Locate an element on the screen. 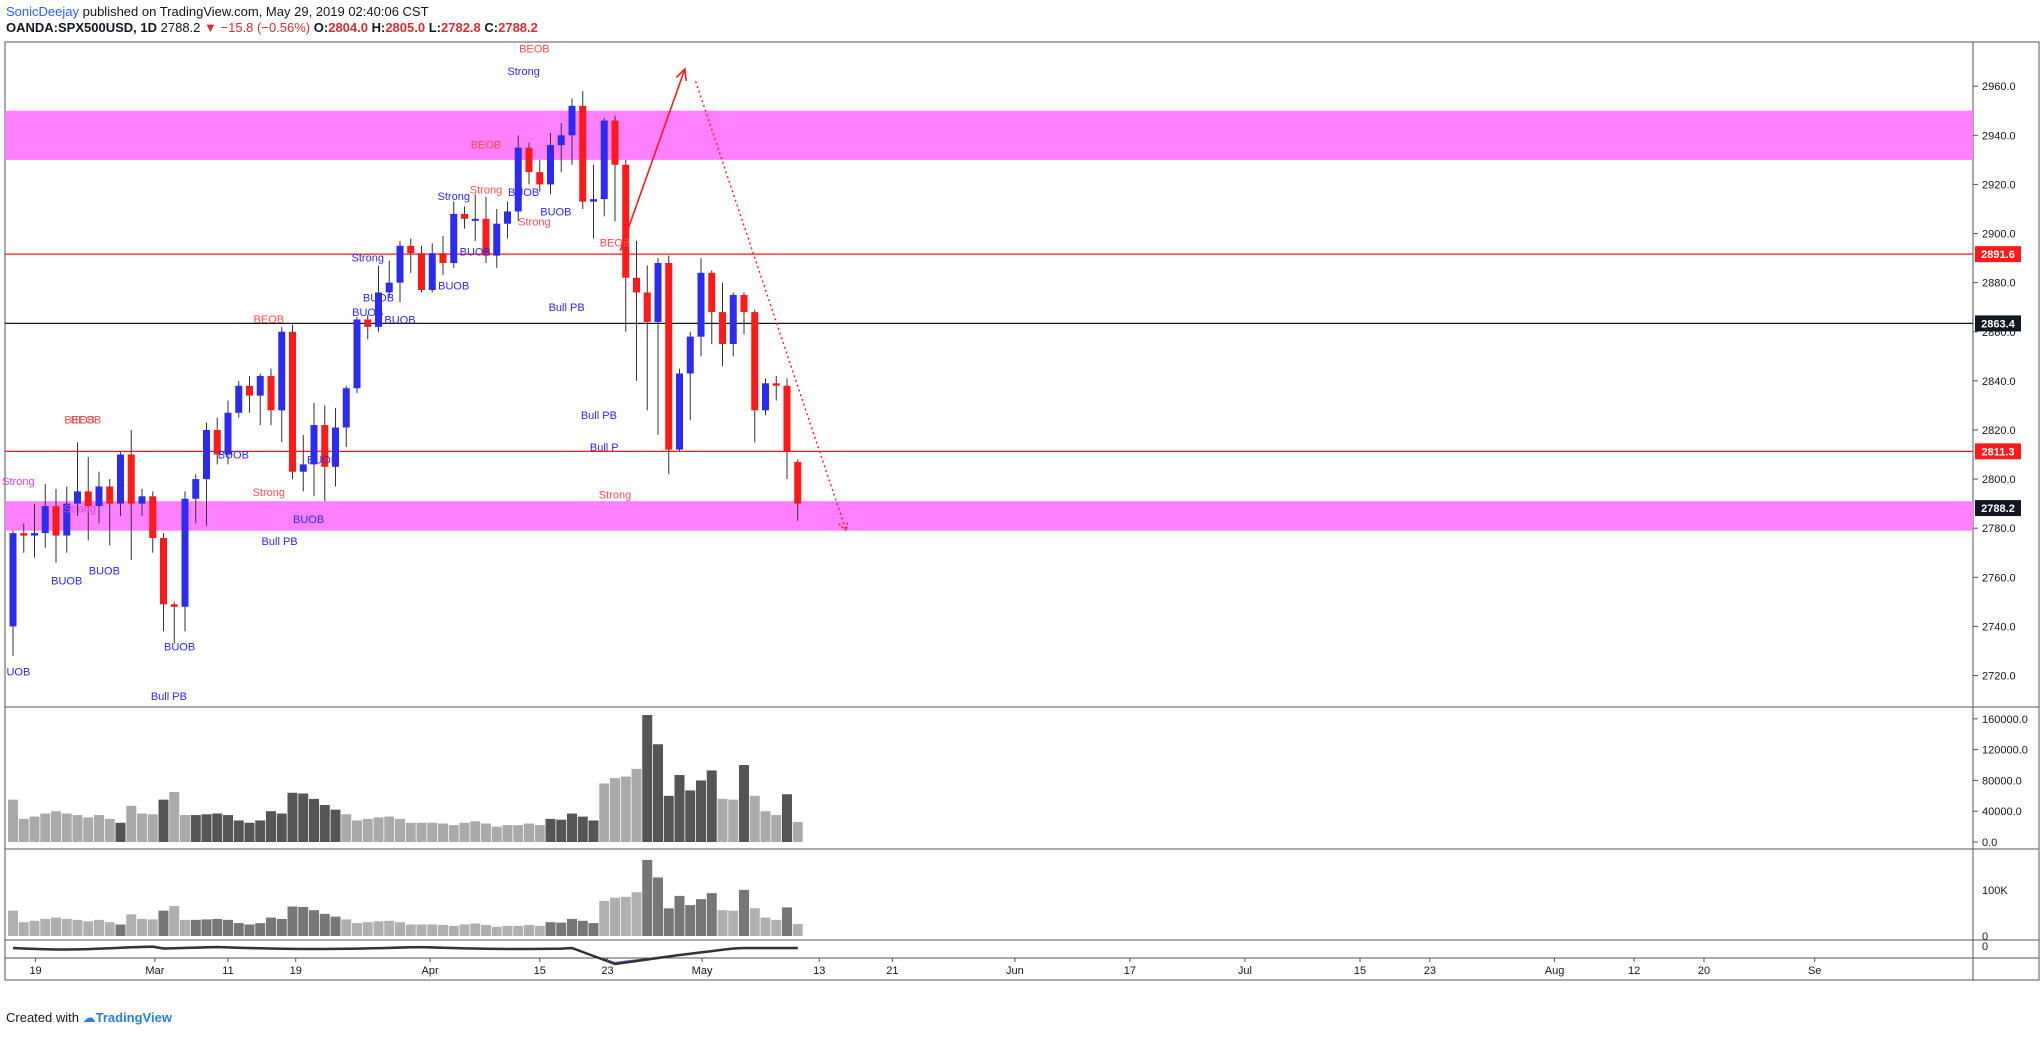  x-tick-label: Jun is located at coordinates (1015, 971).